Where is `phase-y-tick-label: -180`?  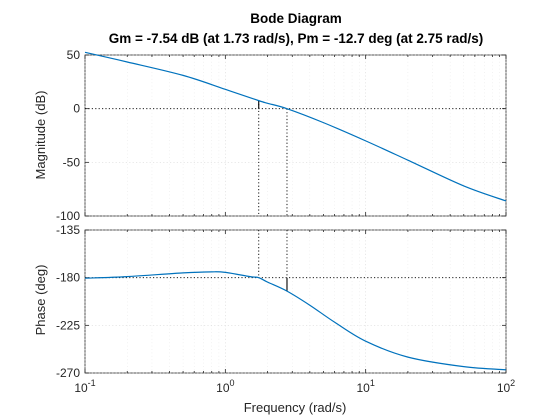 phase-y-tick-label: -180 is located at coordinates (68, 278).